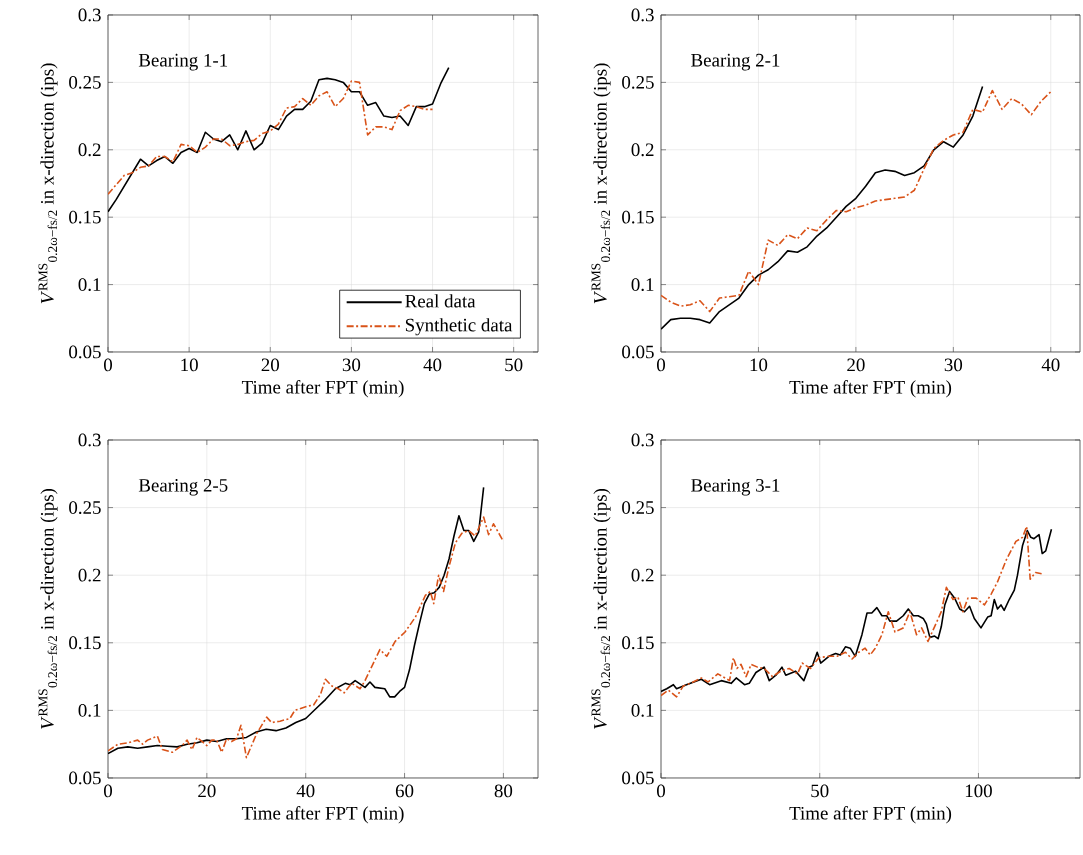 Image resolution: width=1083 pixels, height=855 pixels. Describe the element at coordinates (978, 791) in the screenshot. I see `x-tick-label: 100` at that location.